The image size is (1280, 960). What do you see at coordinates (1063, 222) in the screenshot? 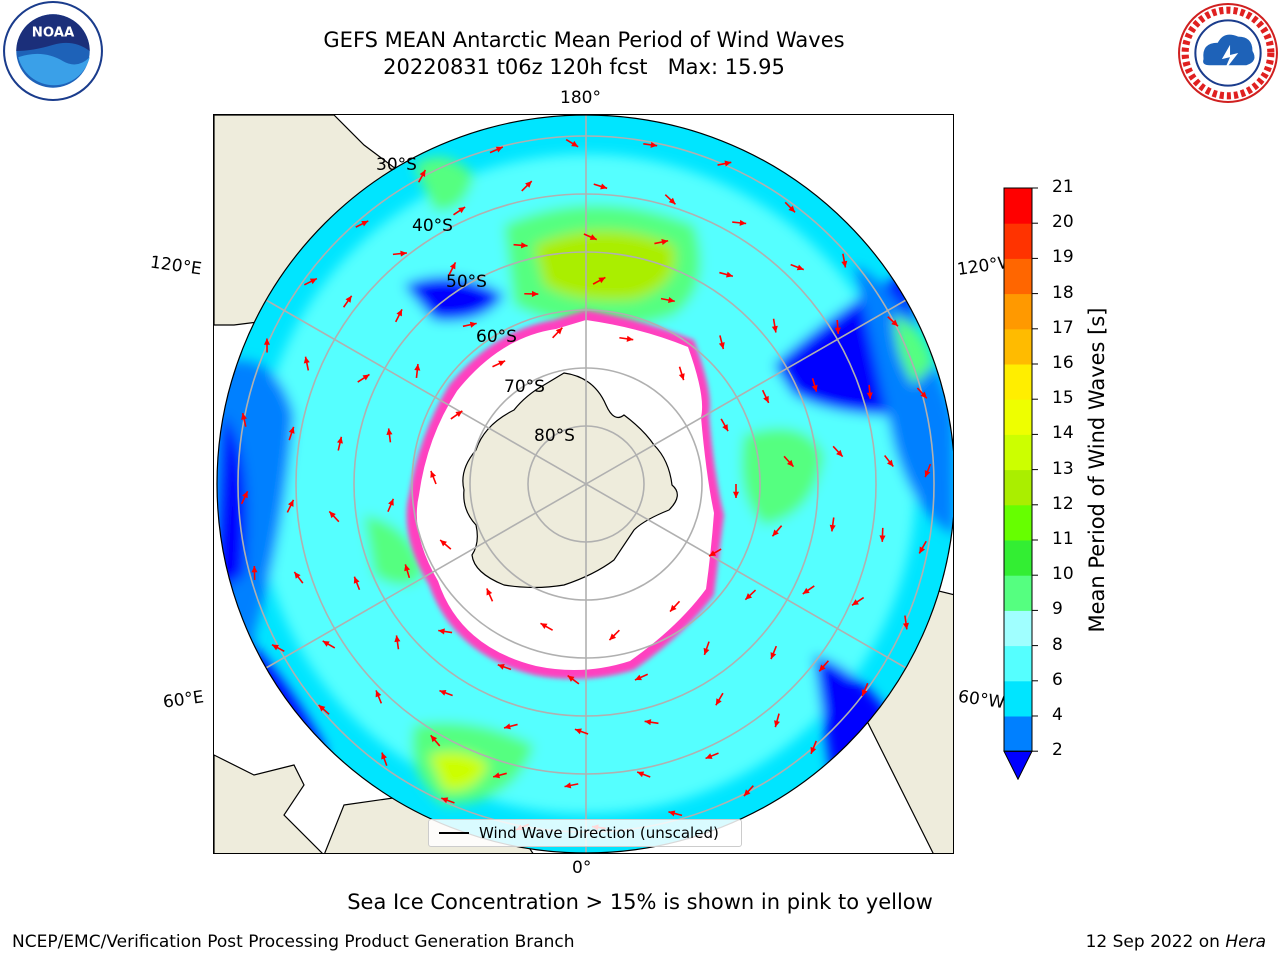
I see `colorbar-tick-label: 20` at bounding box center [1063, 222].